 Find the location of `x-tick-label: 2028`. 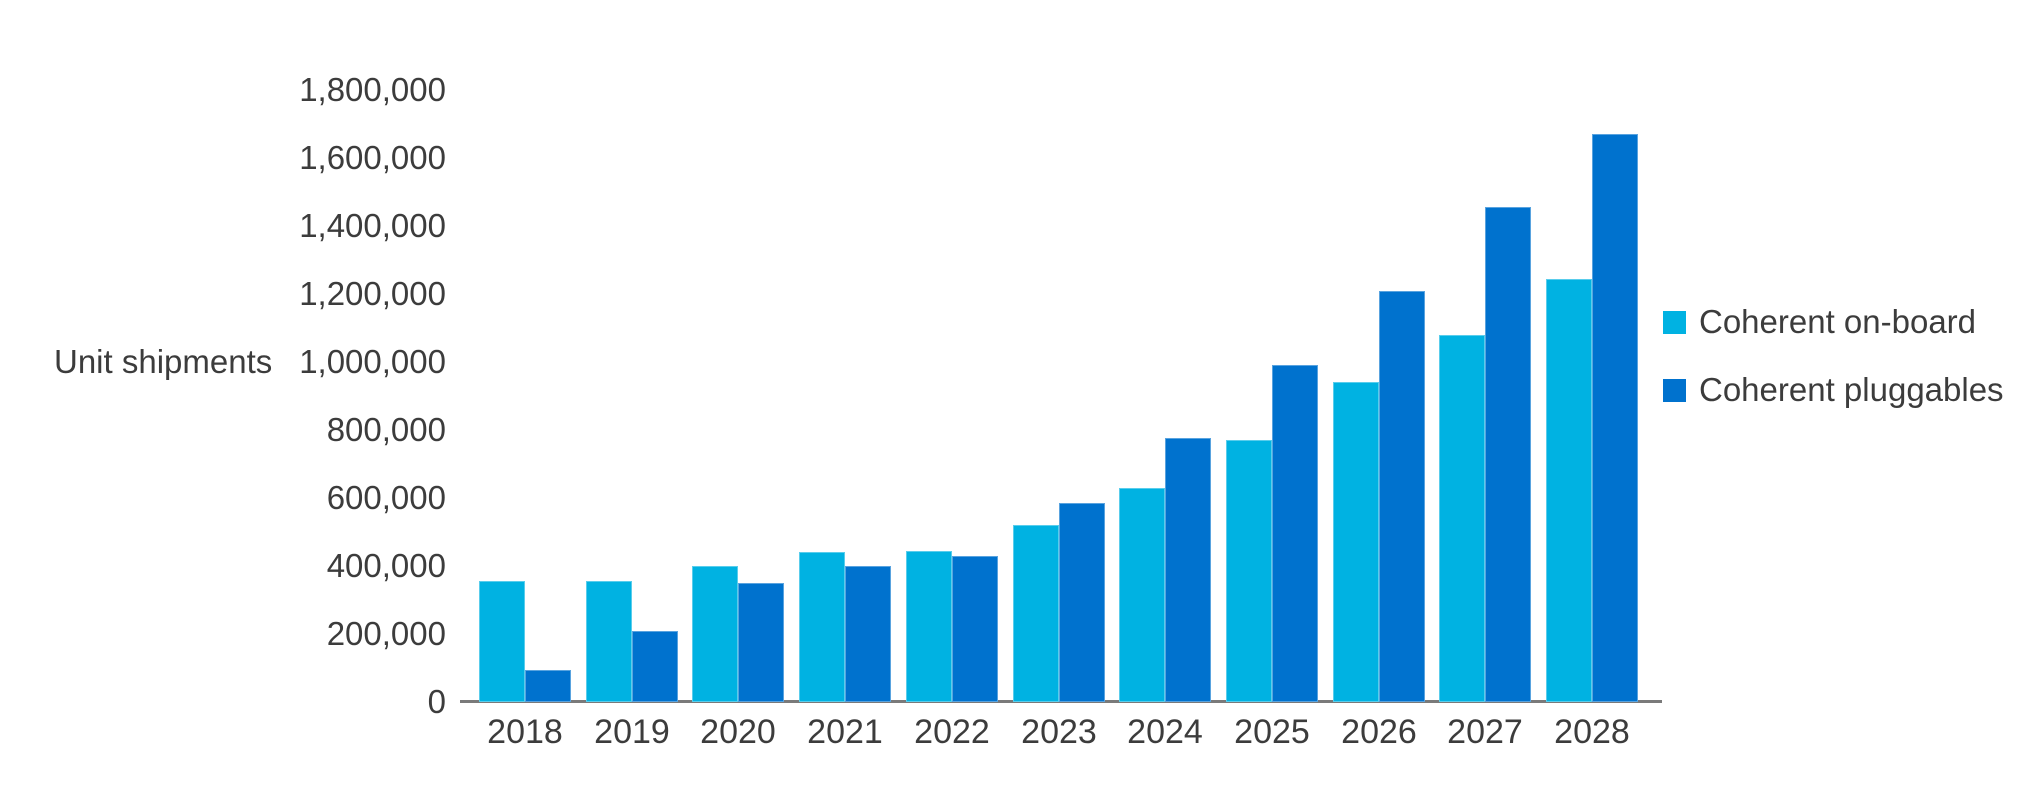

x-tick-label: 2028 is located at coordinates (1592, 732).